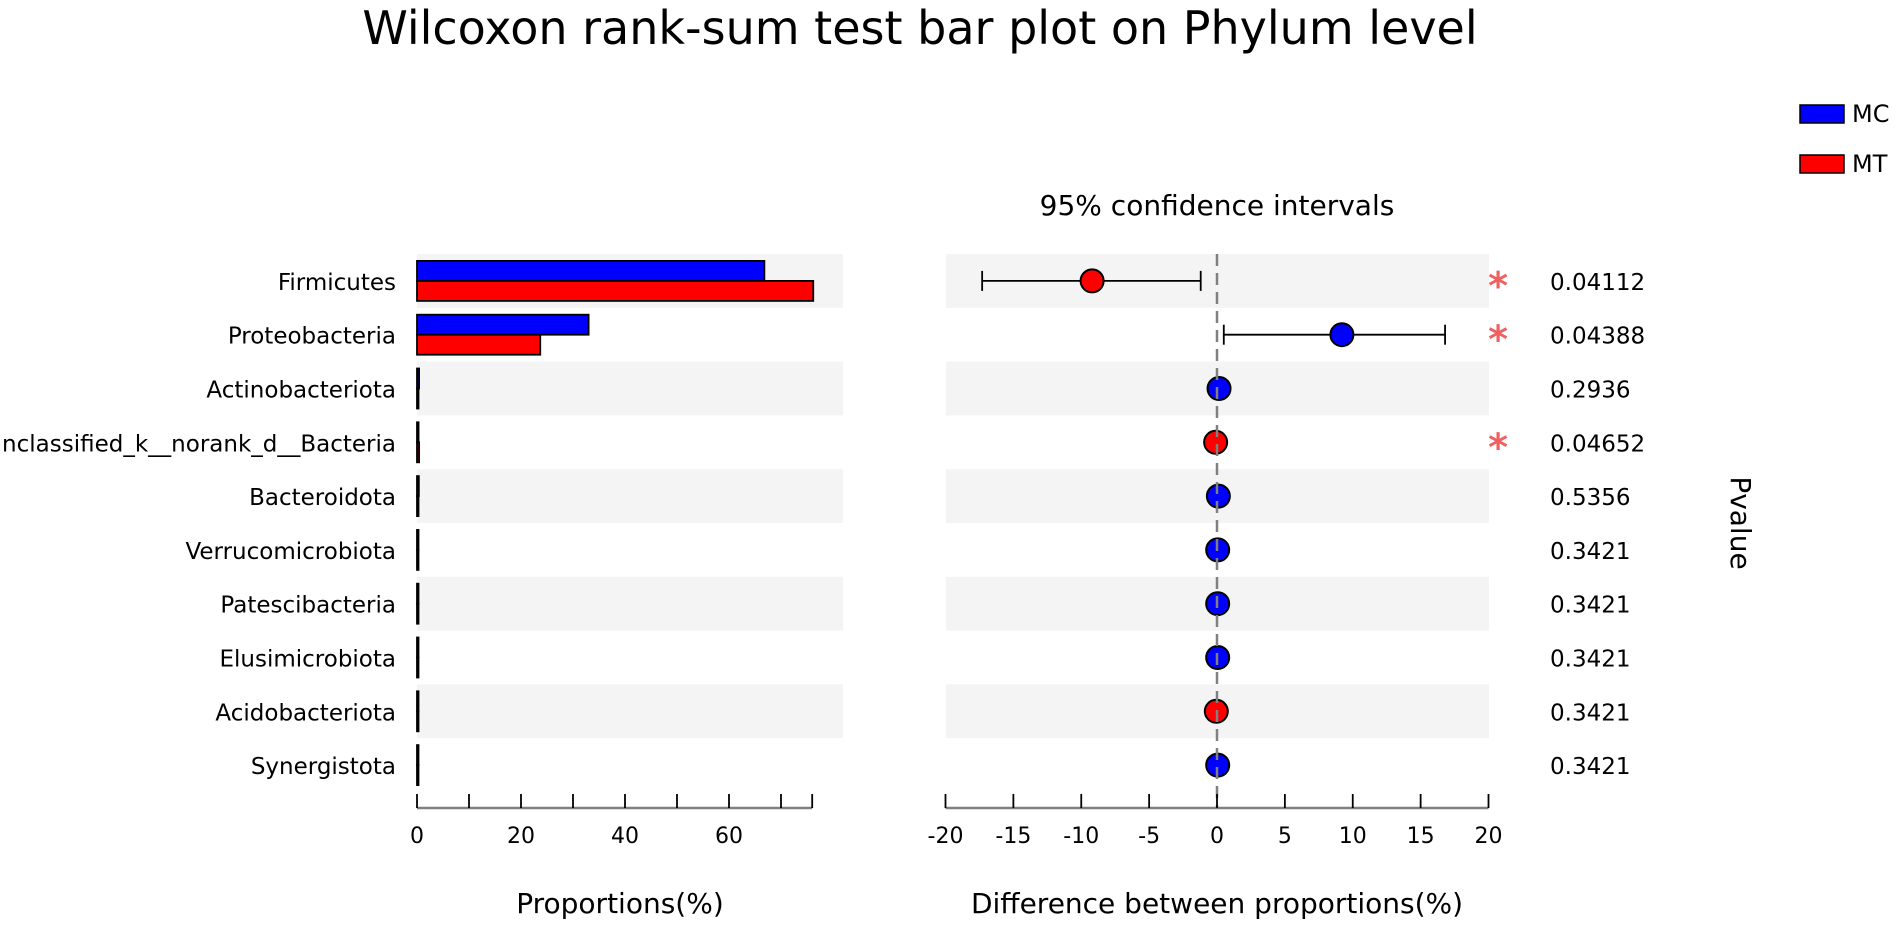  Describe the element at coordinates (1217, 836) in the screenshot. I see `right-tick-label: 0` at that location.